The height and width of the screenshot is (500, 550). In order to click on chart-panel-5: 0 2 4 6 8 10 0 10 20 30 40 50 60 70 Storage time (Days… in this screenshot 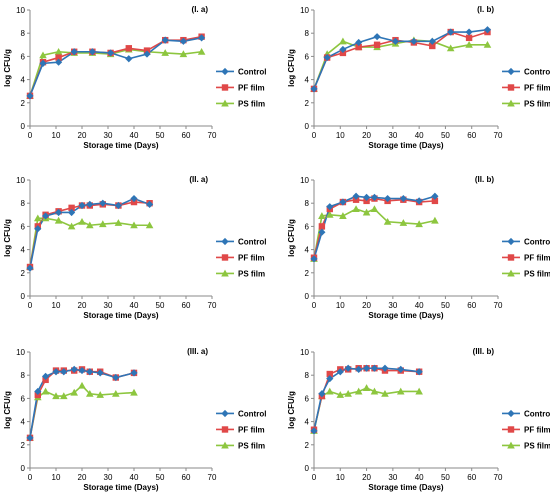, I will do `click(134, 419)`.